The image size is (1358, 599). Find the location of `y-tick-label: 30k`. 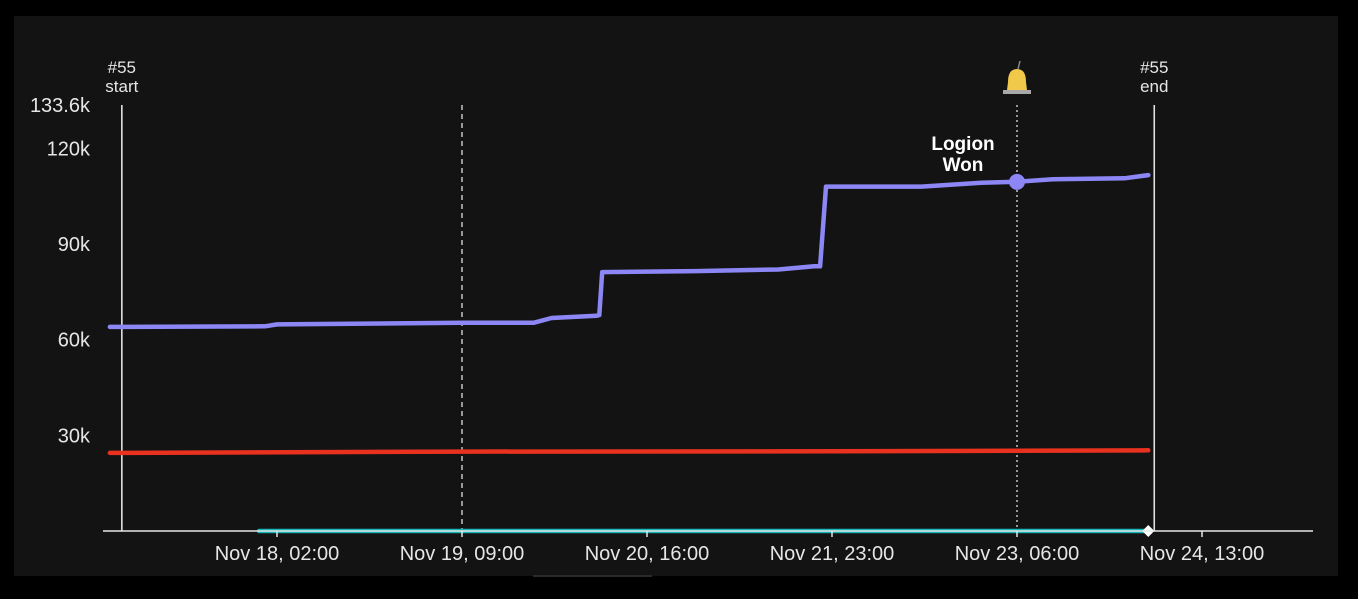

y-tick-label: 30k is located at coordinates (74, 436).